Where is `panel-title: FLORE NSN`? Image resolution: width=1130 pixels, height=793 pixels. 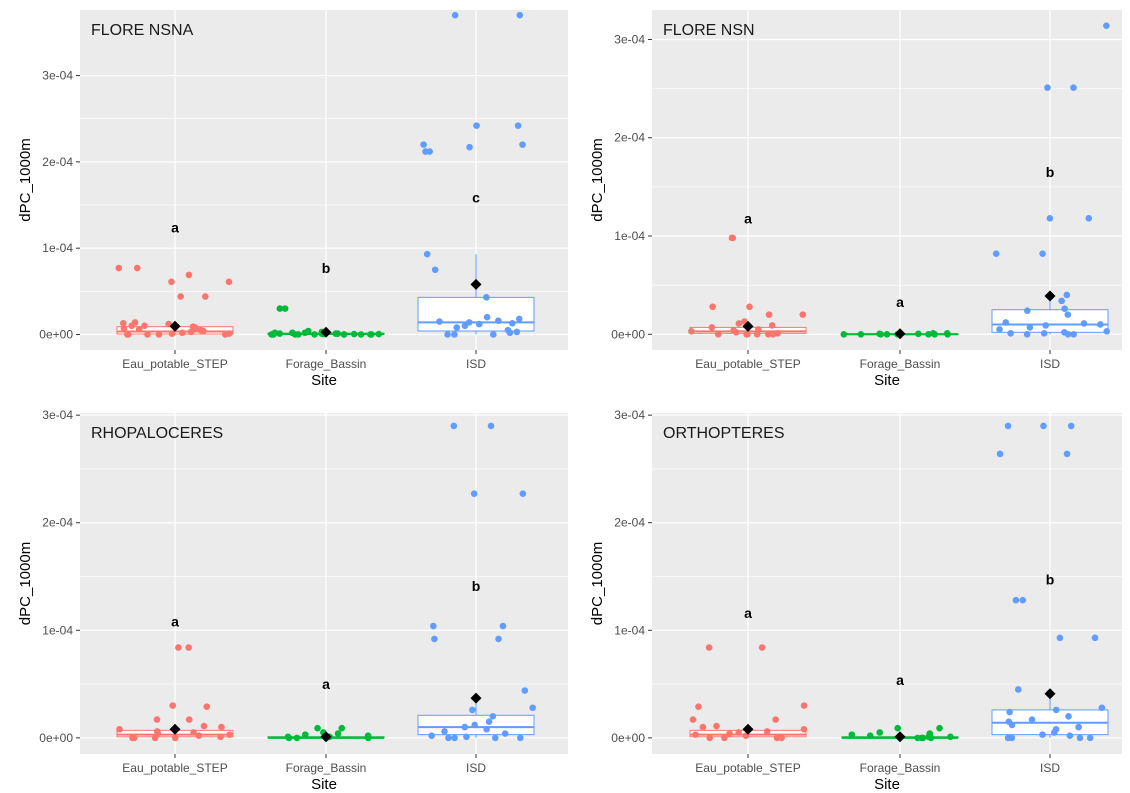
panel-title: FLORE NSN is located at coordinates (709, 30).